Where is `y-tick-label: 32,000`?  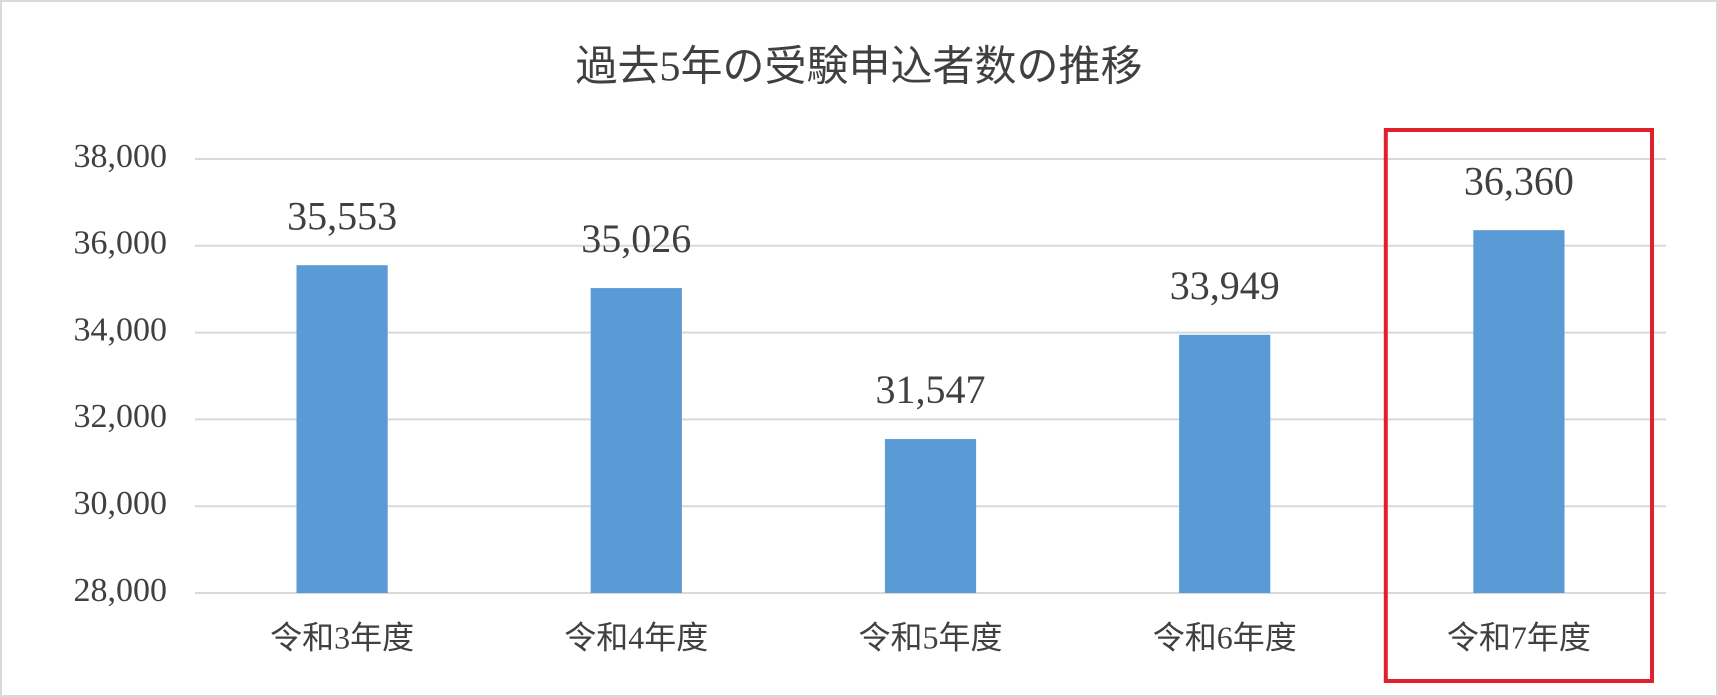
y-tick-label: 32,000 is located at coordinates (121, 416).